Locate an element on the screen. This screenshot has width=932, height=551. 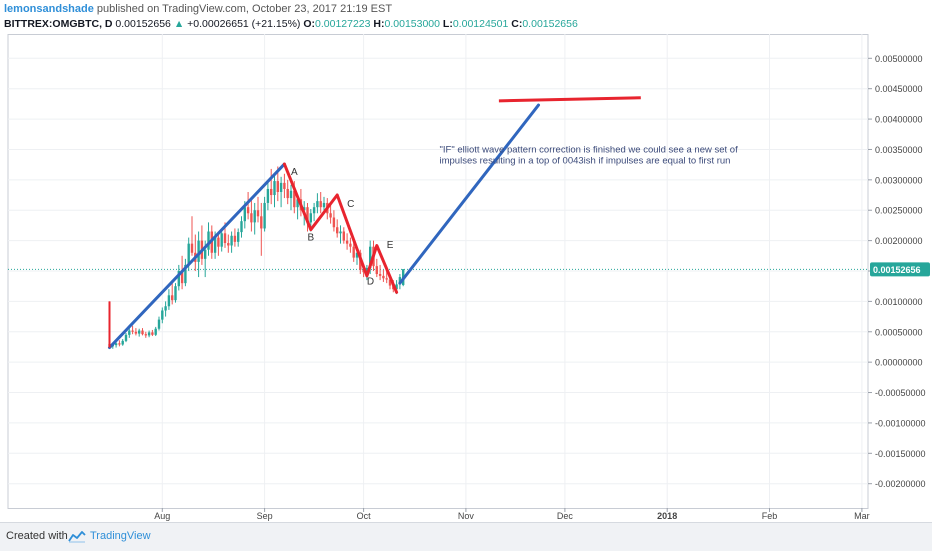
x-tick-label: Oct is located at coordinates (364, 516).